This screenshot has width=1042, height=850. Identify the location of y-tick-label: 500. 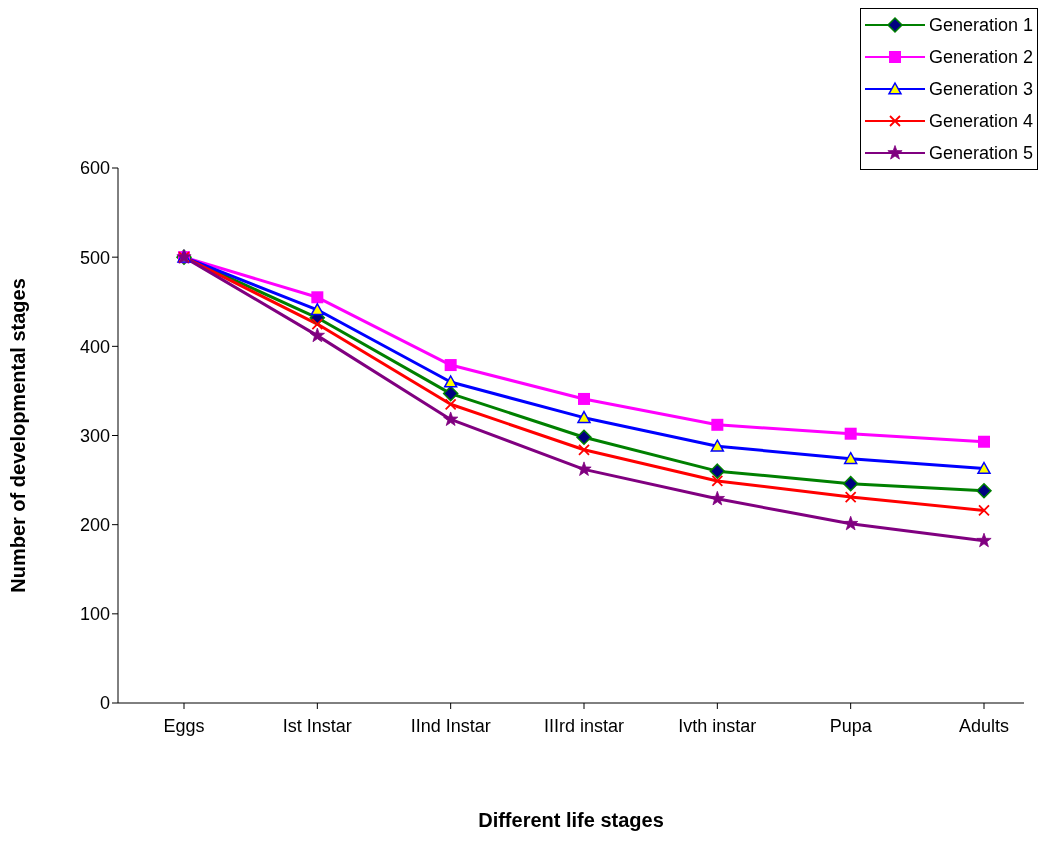
(94, 257).